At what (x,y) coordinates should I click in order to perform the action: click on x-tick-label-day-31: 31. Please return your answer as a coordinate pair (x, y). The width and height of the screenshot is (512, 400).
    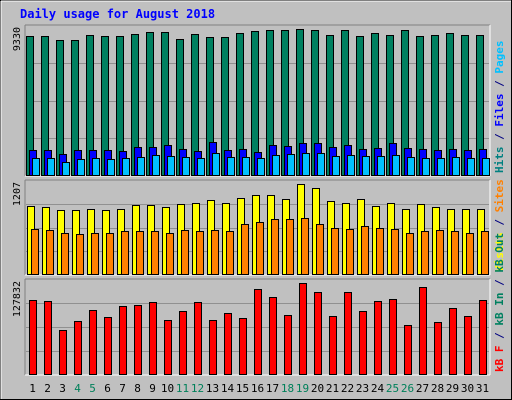
    Looking at the image, I should click on (482, 388).